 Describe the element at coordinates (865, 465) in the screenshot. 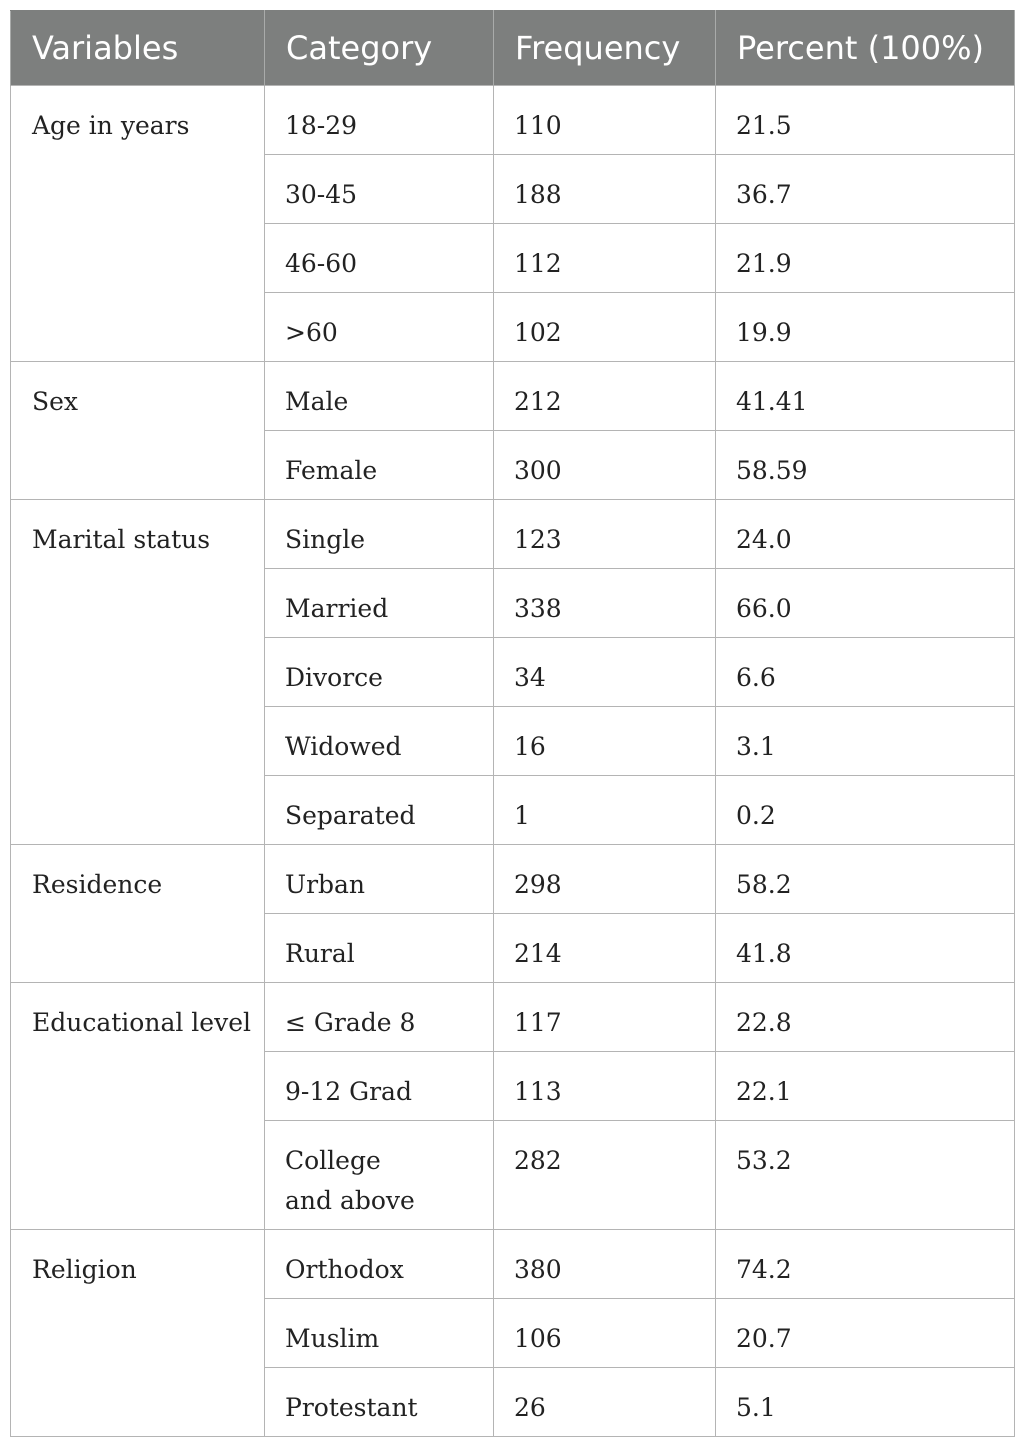

I see `percent-cell: 58.59` at that location.